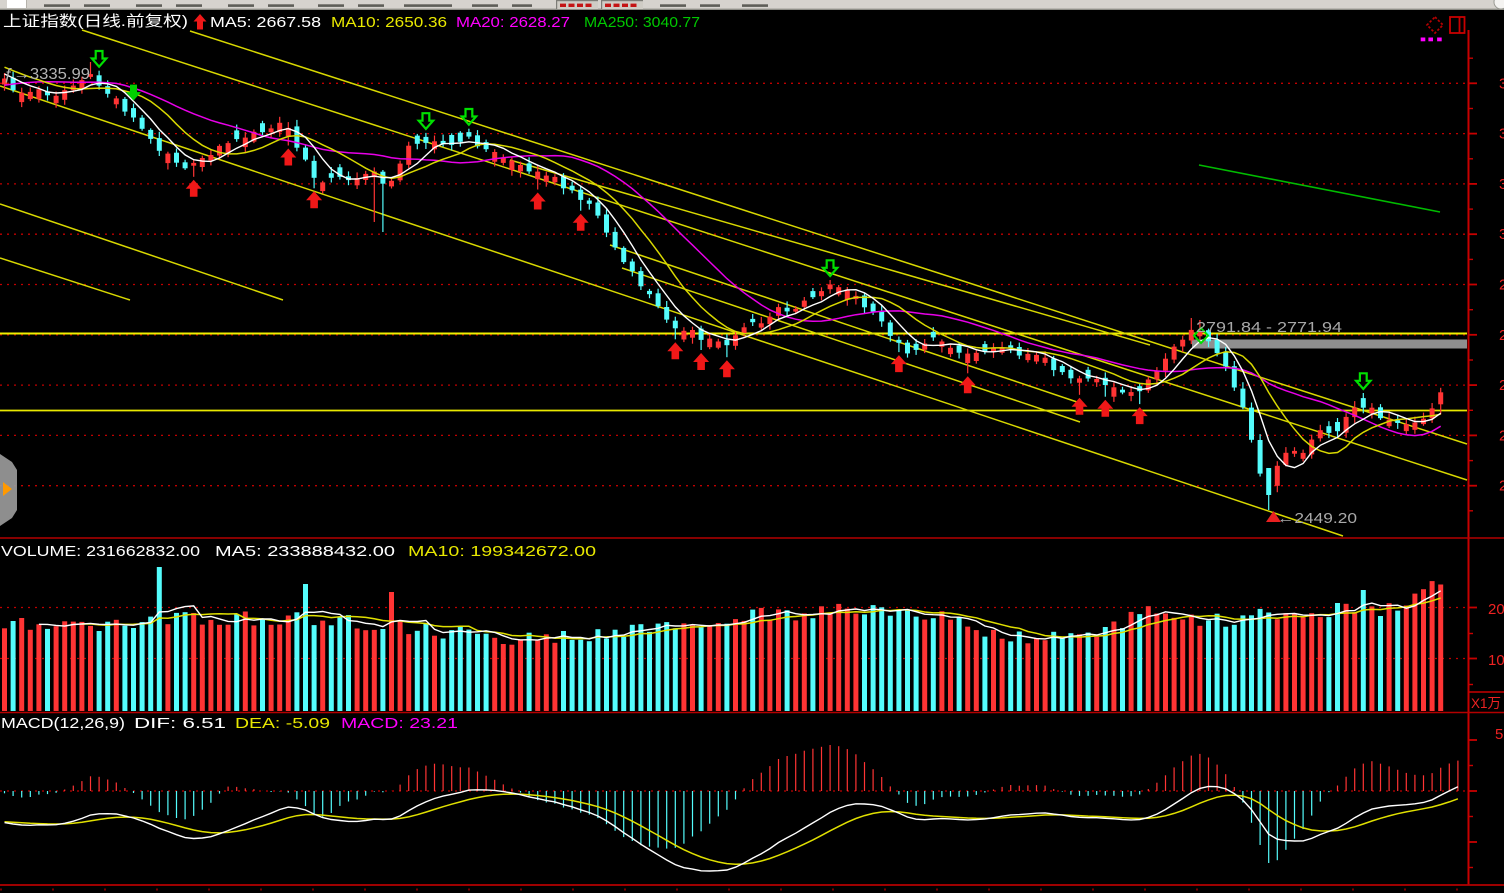 The width and height of the screenshot is (1504, 893). I want to click on svg-text: 2700, so click(1501, 385).